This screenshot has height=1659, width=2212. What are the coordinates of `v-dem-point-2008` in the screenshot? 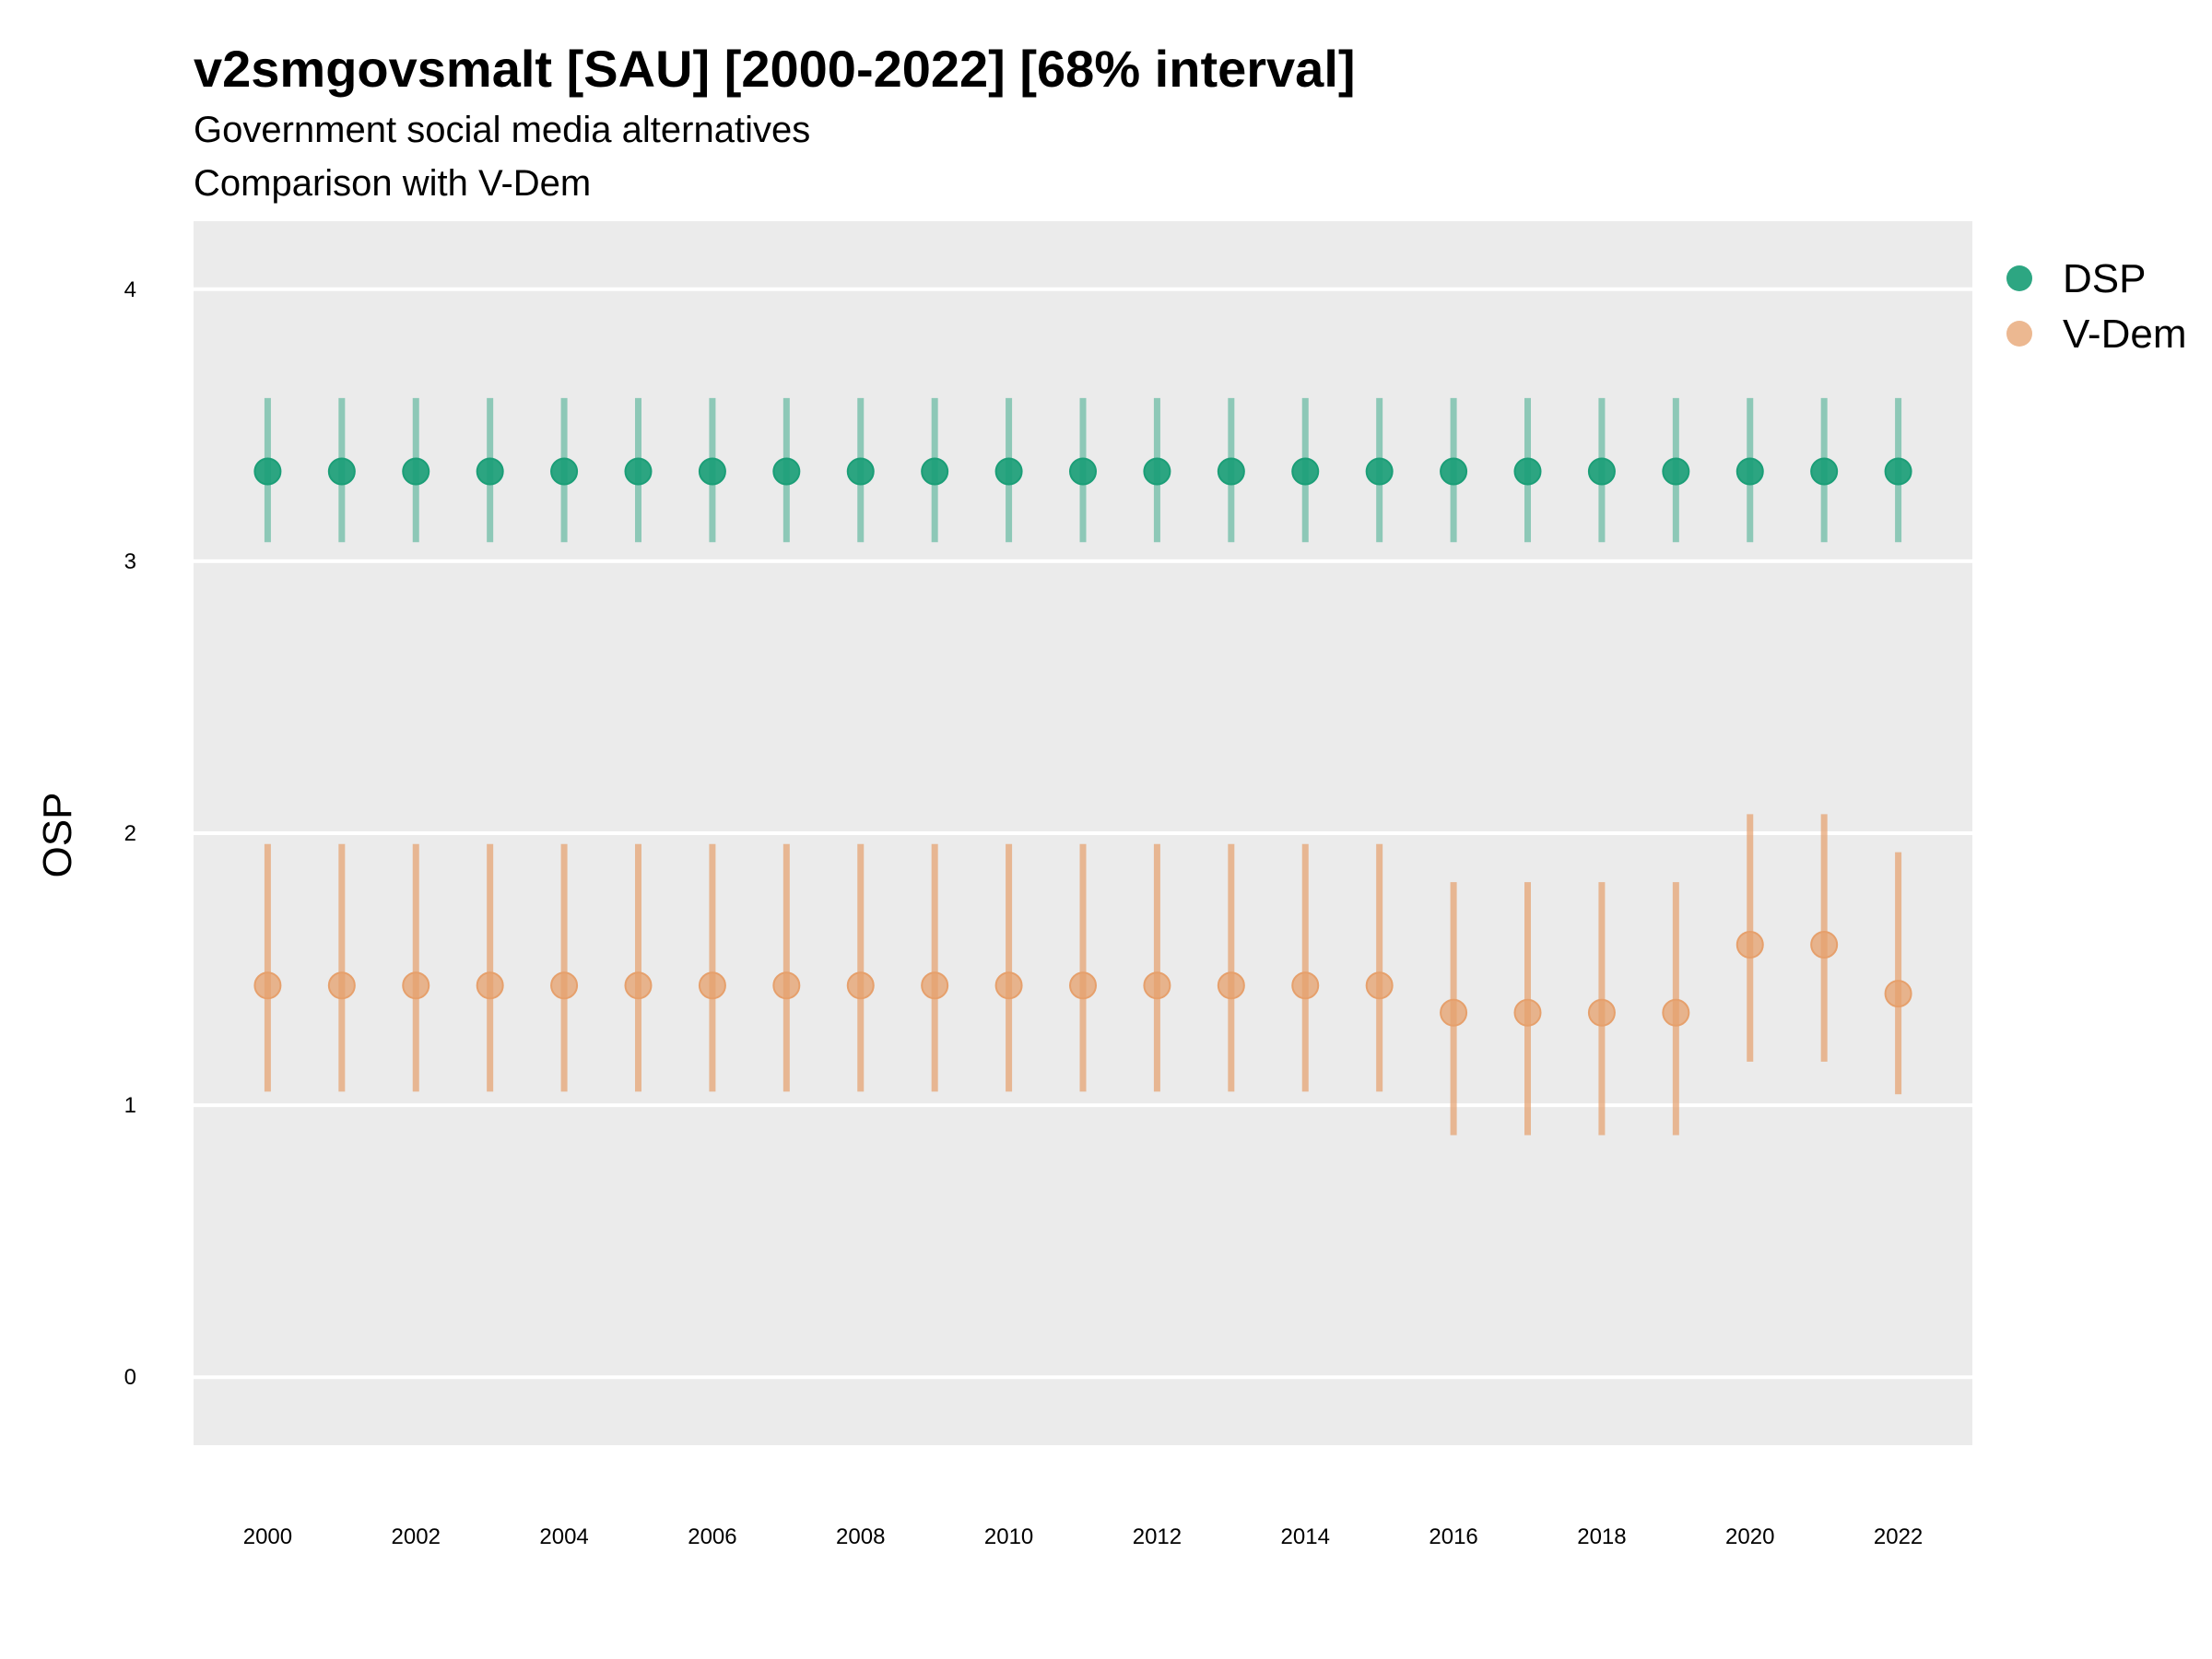 It's located at (860, 985).